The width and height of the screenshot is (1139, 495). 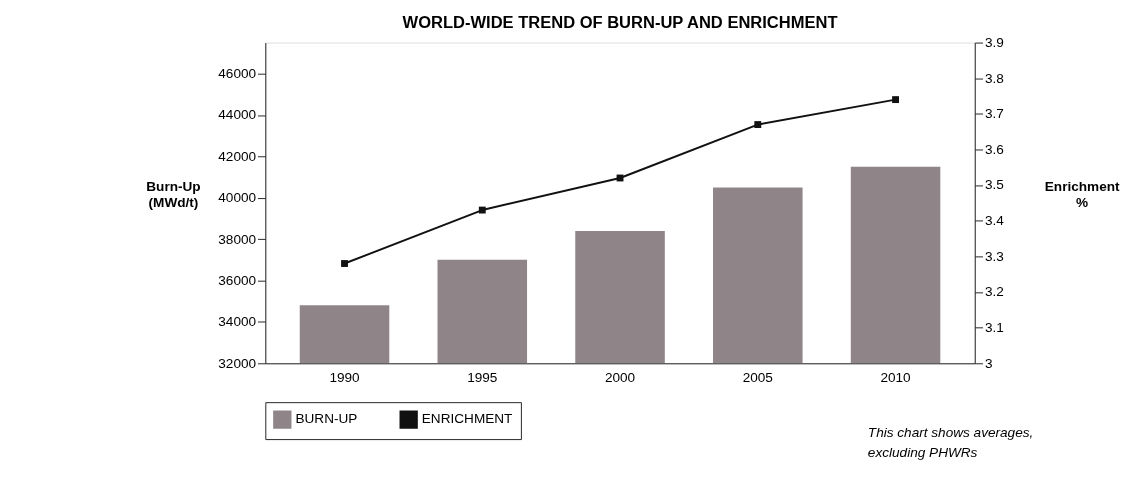 I want to click on y2-tick-label: 3.9, so click(x=994, y=42).